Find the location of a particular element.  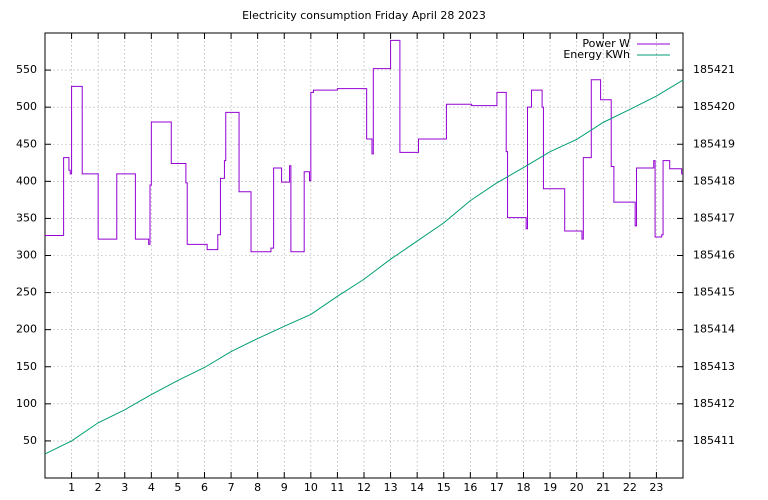

x-tick-label: 12 is located at coordinates (364, 487).